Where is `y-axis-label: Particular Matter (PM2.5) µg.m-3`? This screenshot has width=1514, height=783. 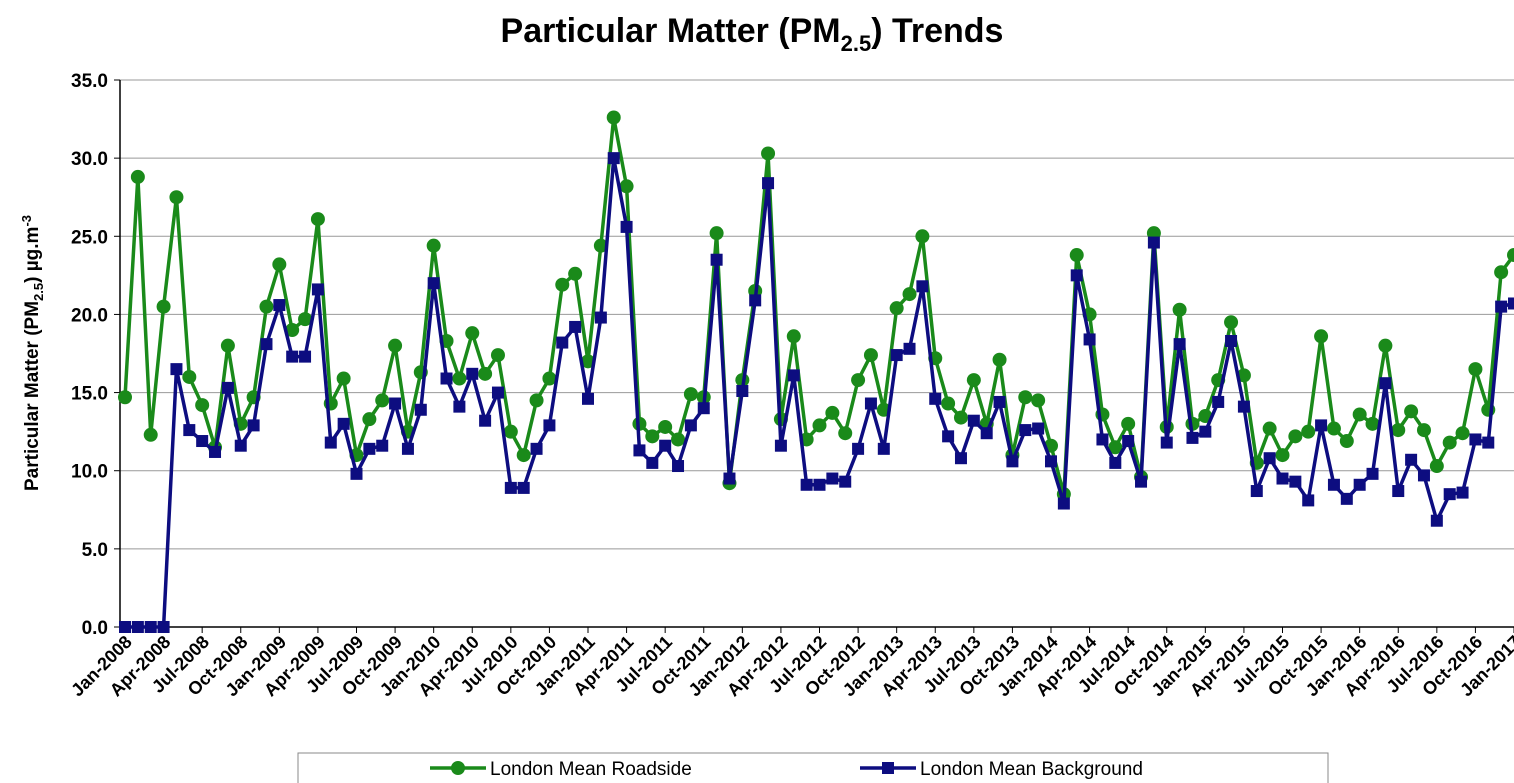
y-axis-label: Particular Matter (PM2.5) µg.m-3 is located at coordinates (32, 353).